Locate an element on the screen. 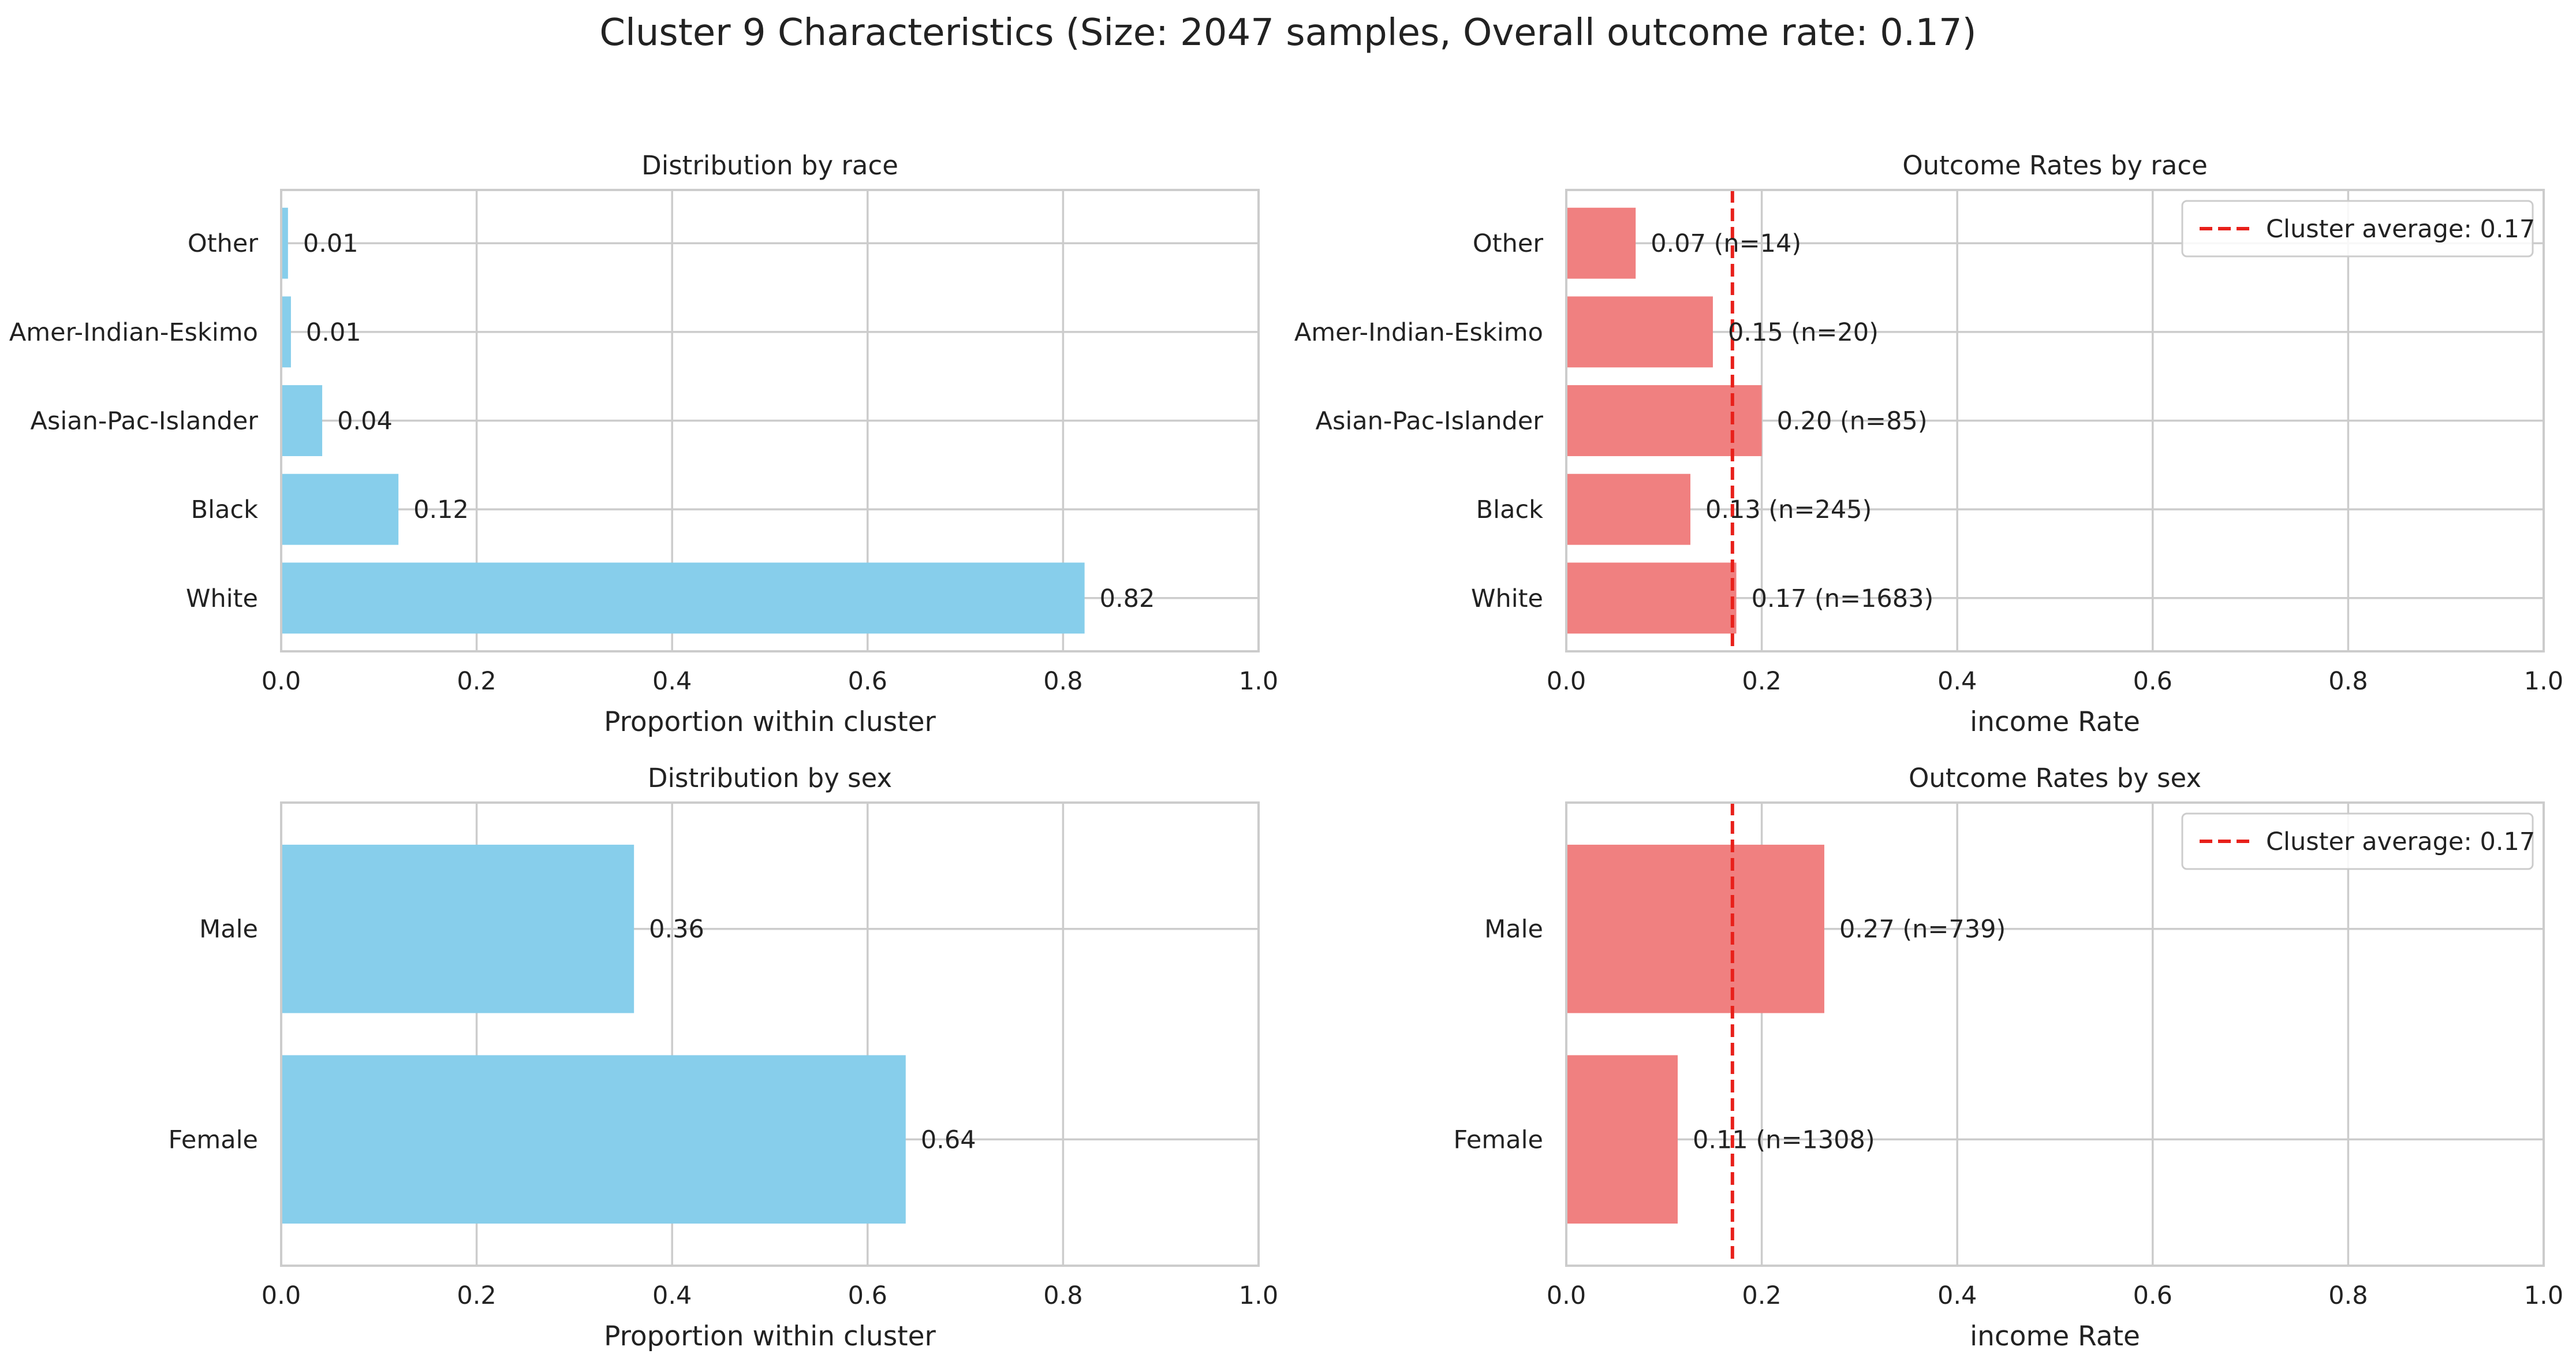 This screenshot has width=2576, height=1365. panel-title: Outcome Rates by sex is located at coordinates (2055, 778).